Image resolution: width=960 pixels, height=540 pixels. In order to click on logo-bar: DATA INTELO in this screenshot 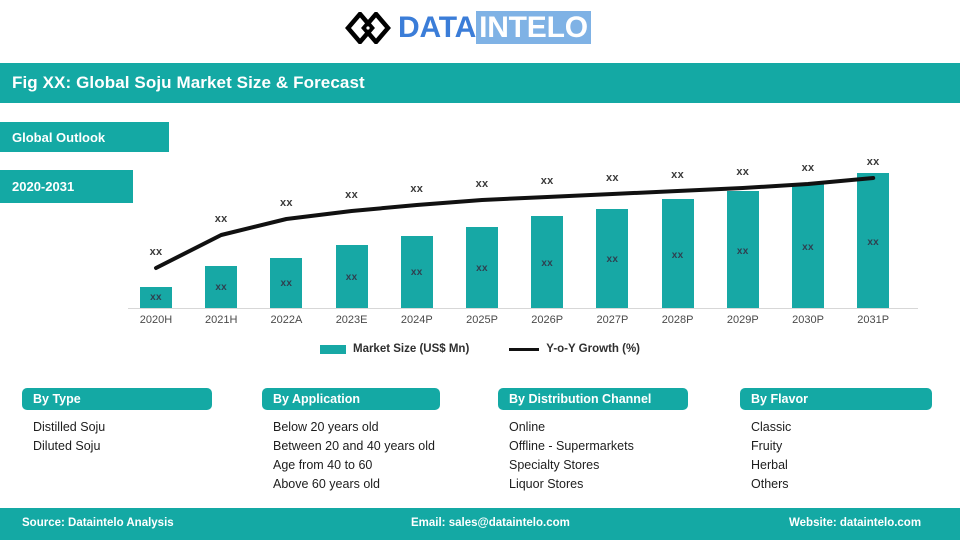, I will do `click(480, 29)`.